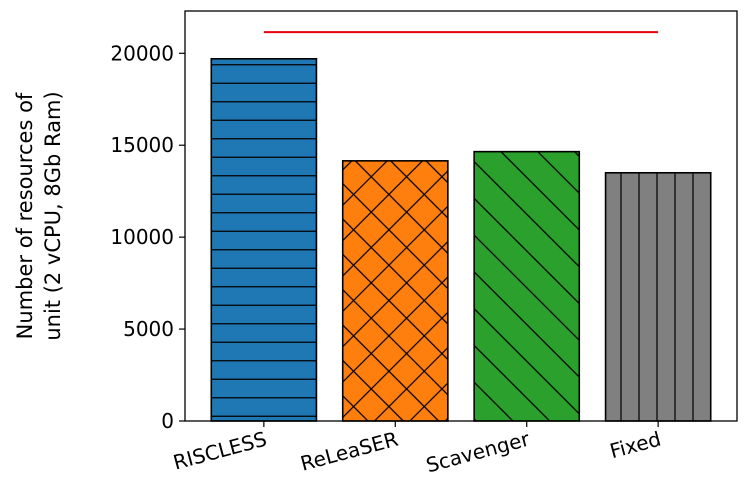  Describe the element at coordinates (477, 451) in the screenshot. I see `x-tick-label: Scavenger` at that location.